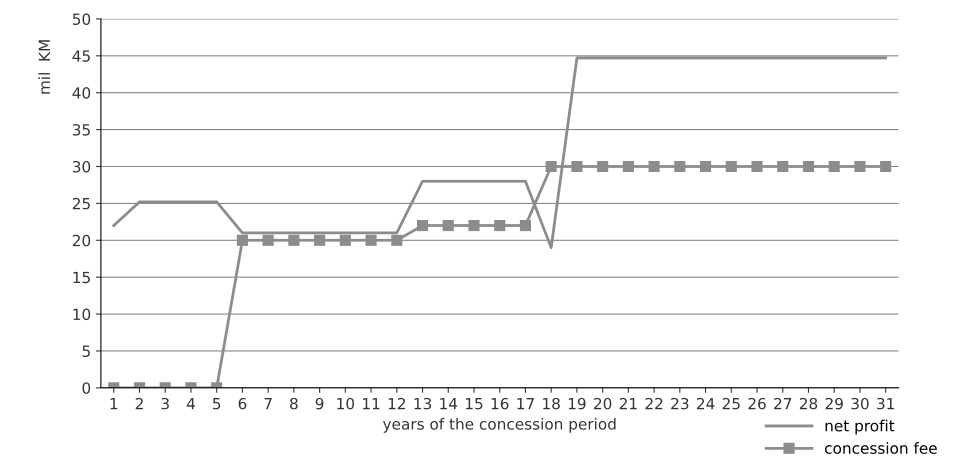 The width and height of the screenshot is (961, 473). I want to click on x-tick-label: 1, so click(114, 404).